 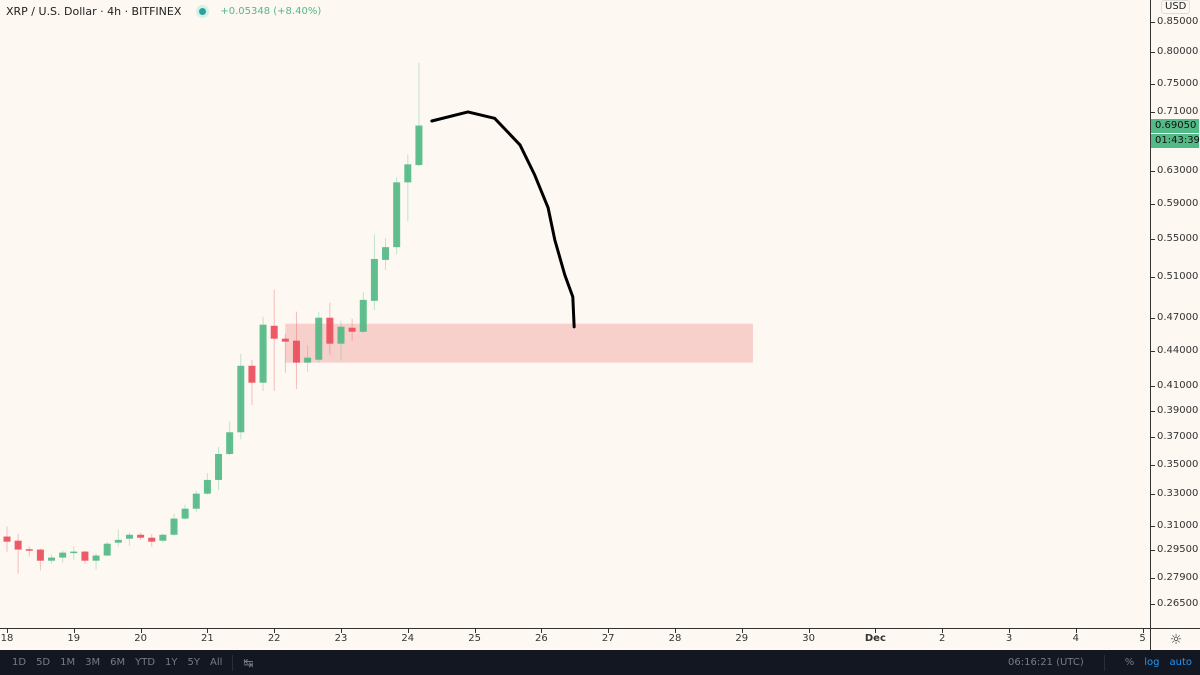 What do you see at coordinates (1180, 662) in the screenshot?
I see `auto-toggle: auto` at bounding box center [1180, 662].